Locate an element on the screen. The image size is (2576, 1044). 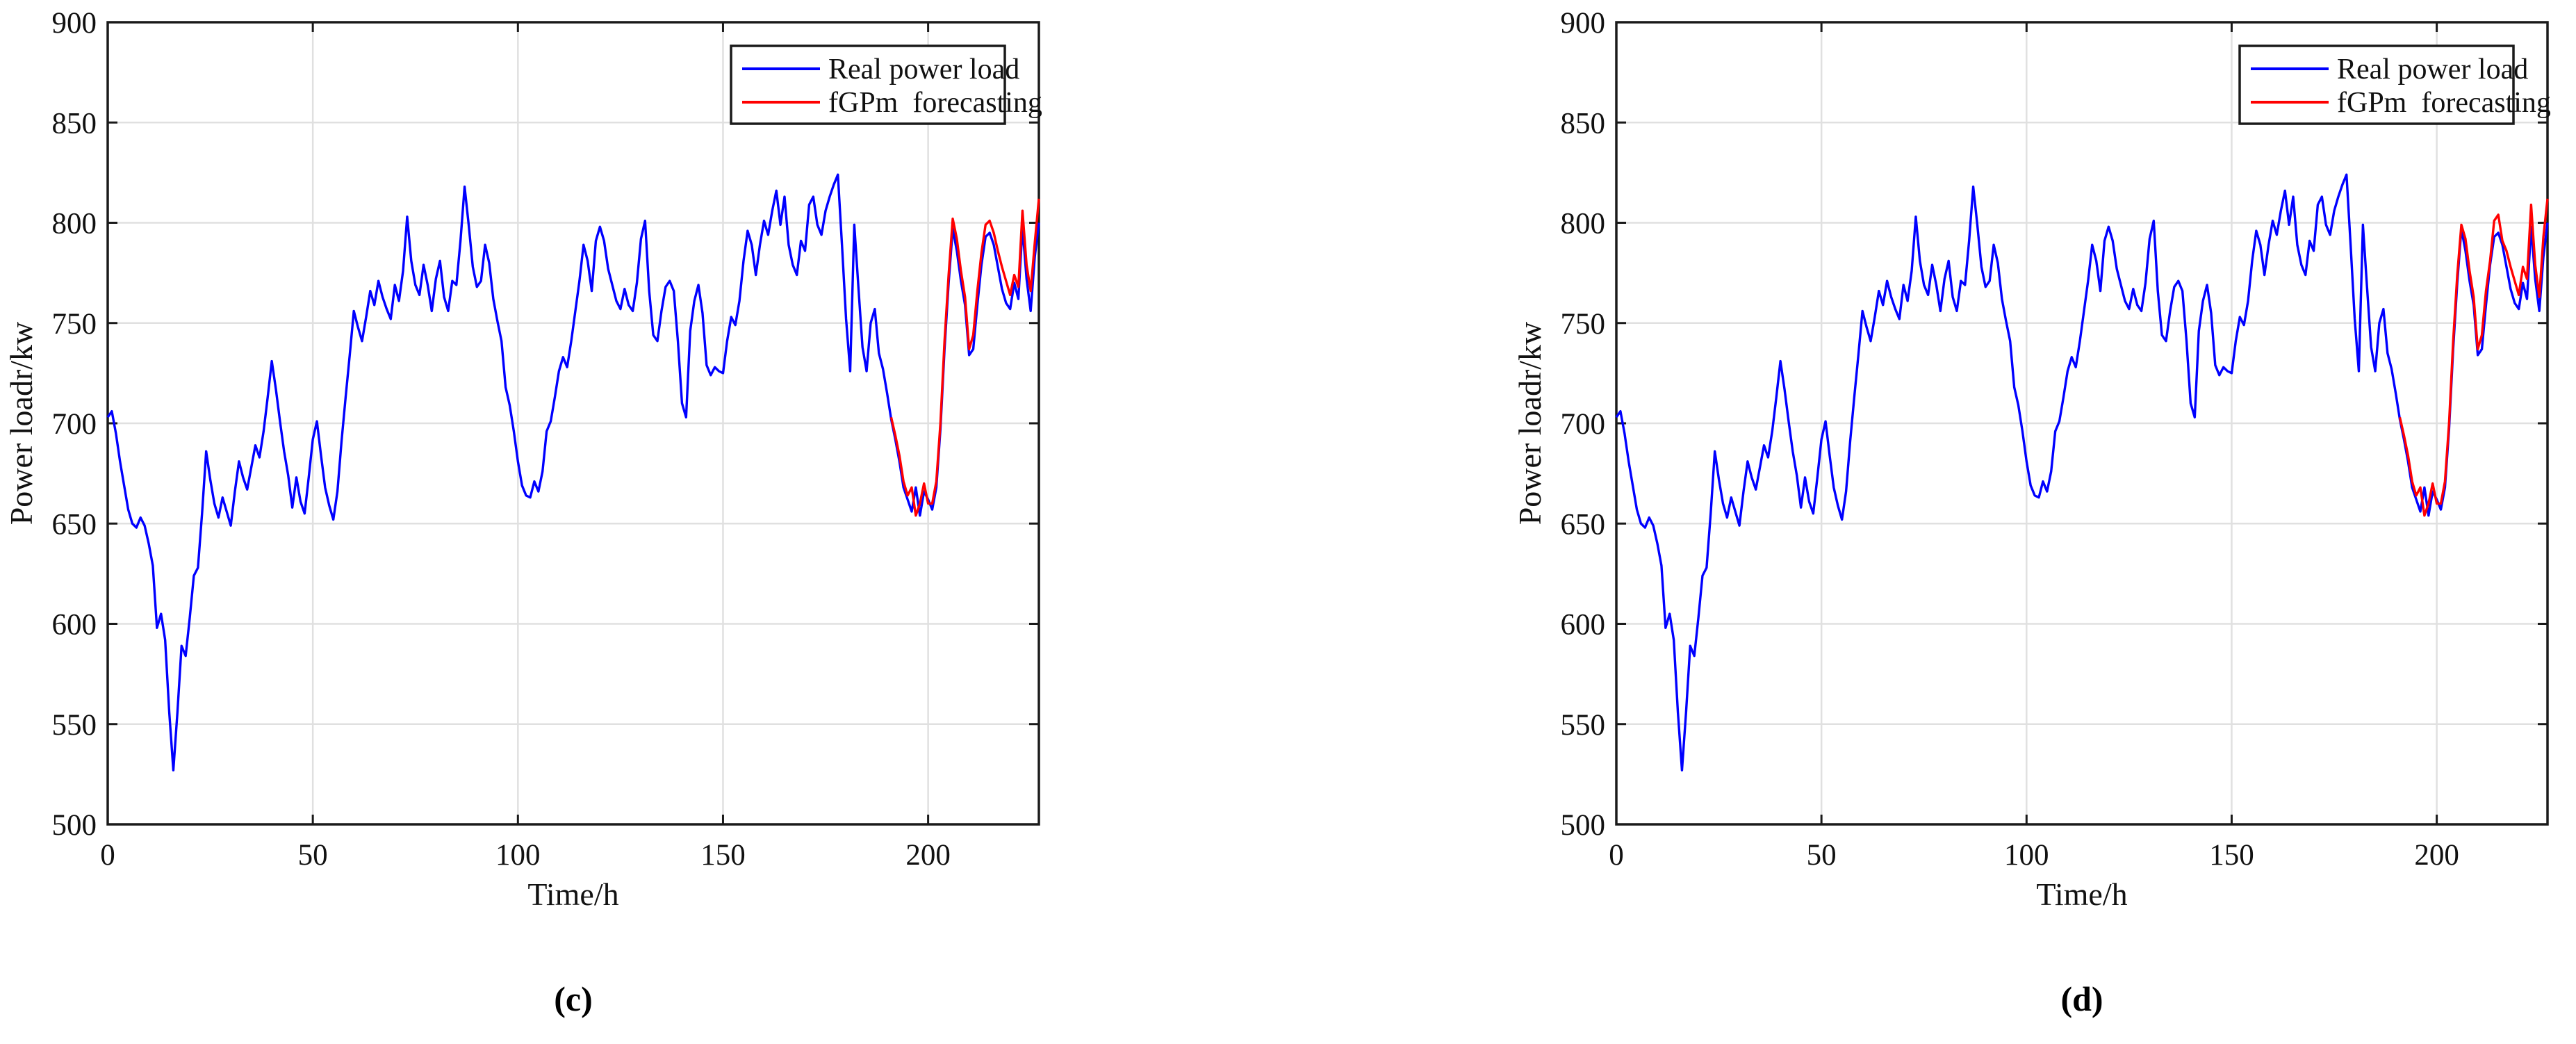
chart-caption-d: (d) is located at coordinates (2081, 998).